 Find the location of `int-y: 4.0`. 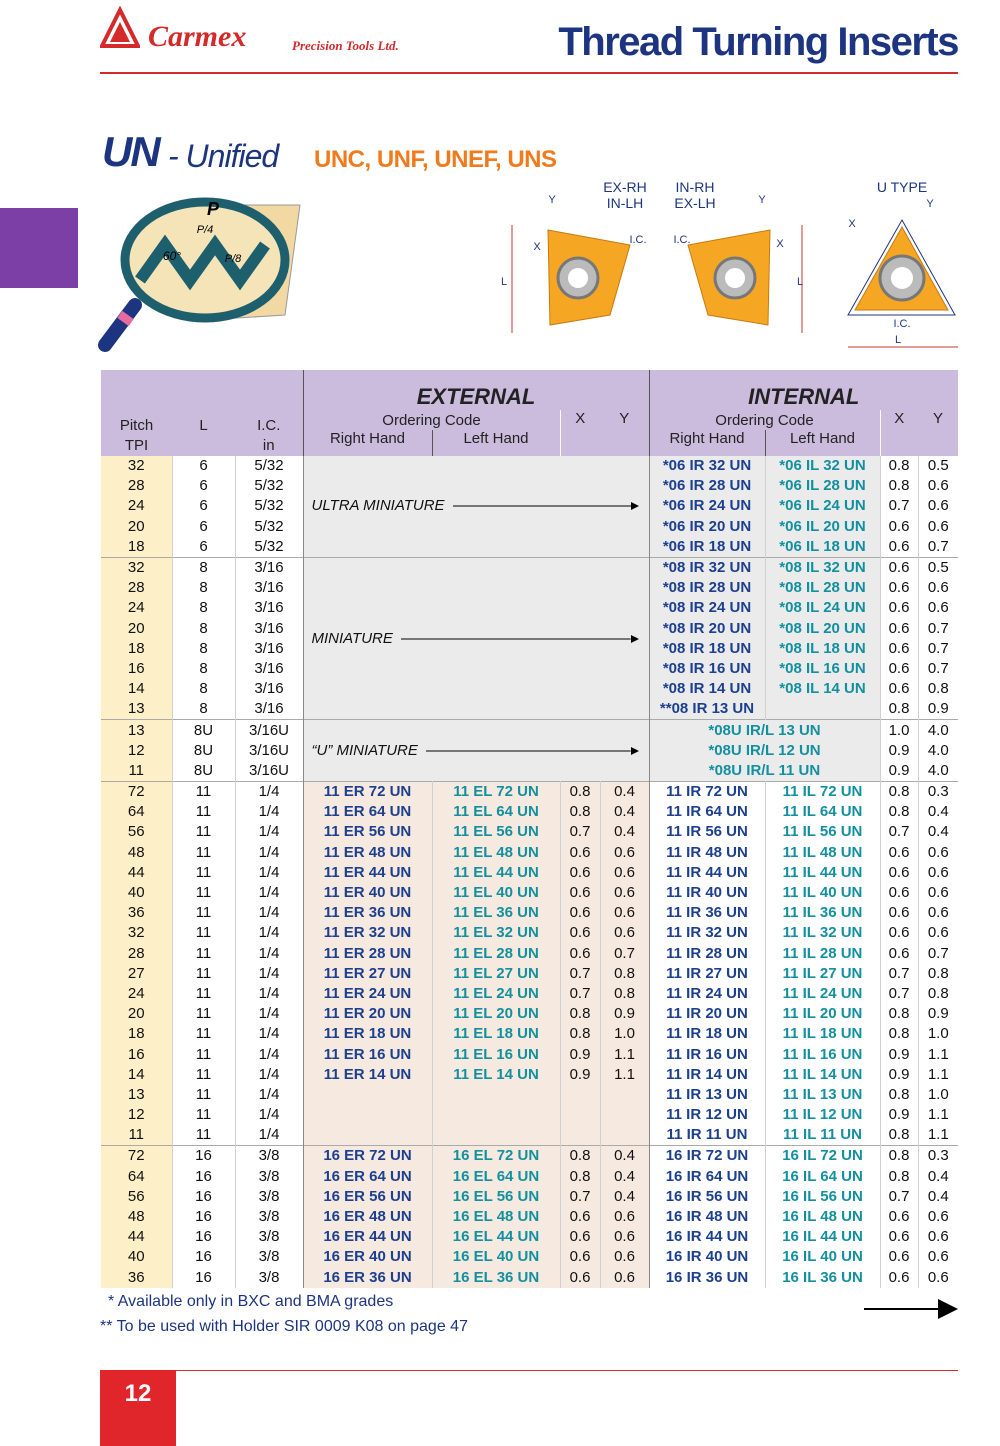

int-y: 4.0 is located at coordinates (938, 730).